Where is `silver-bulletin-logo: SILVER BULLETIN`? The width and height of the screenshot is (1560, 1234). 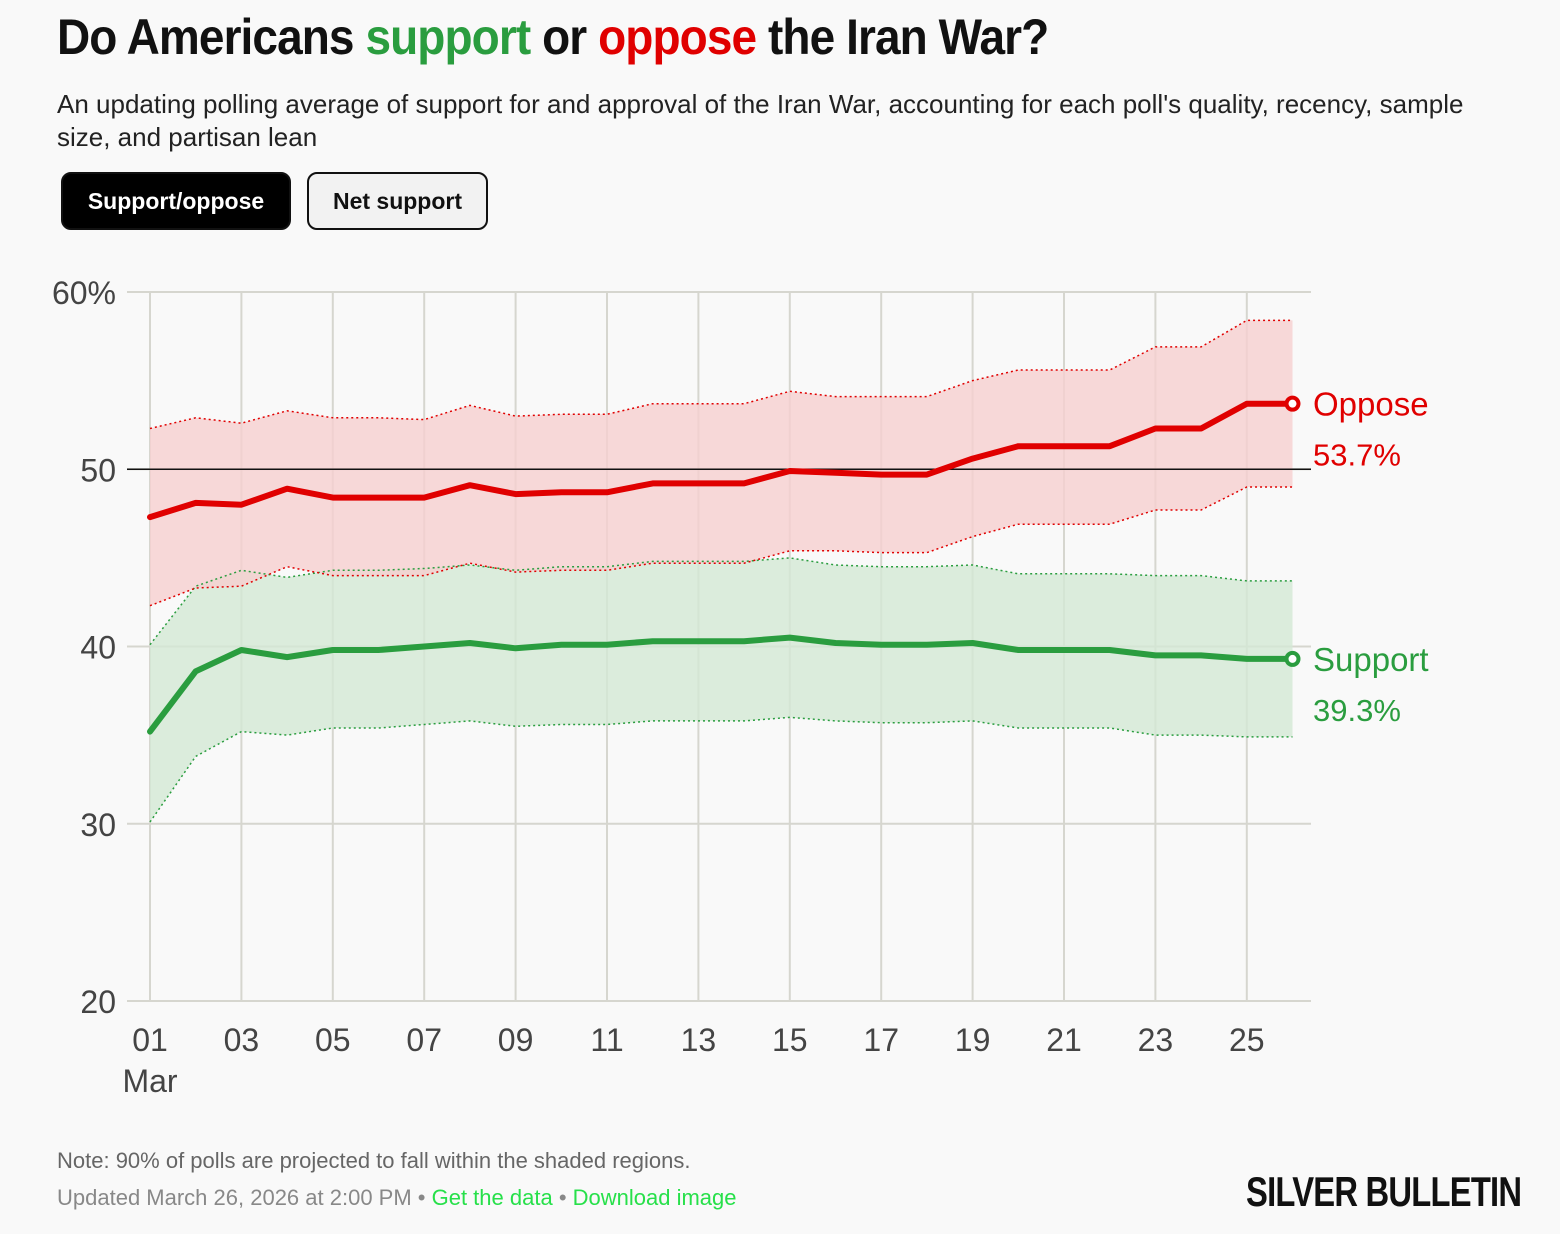
silver-bulletin-logo: SILVER BULLETIN is located at coordinates (1384, 1191).